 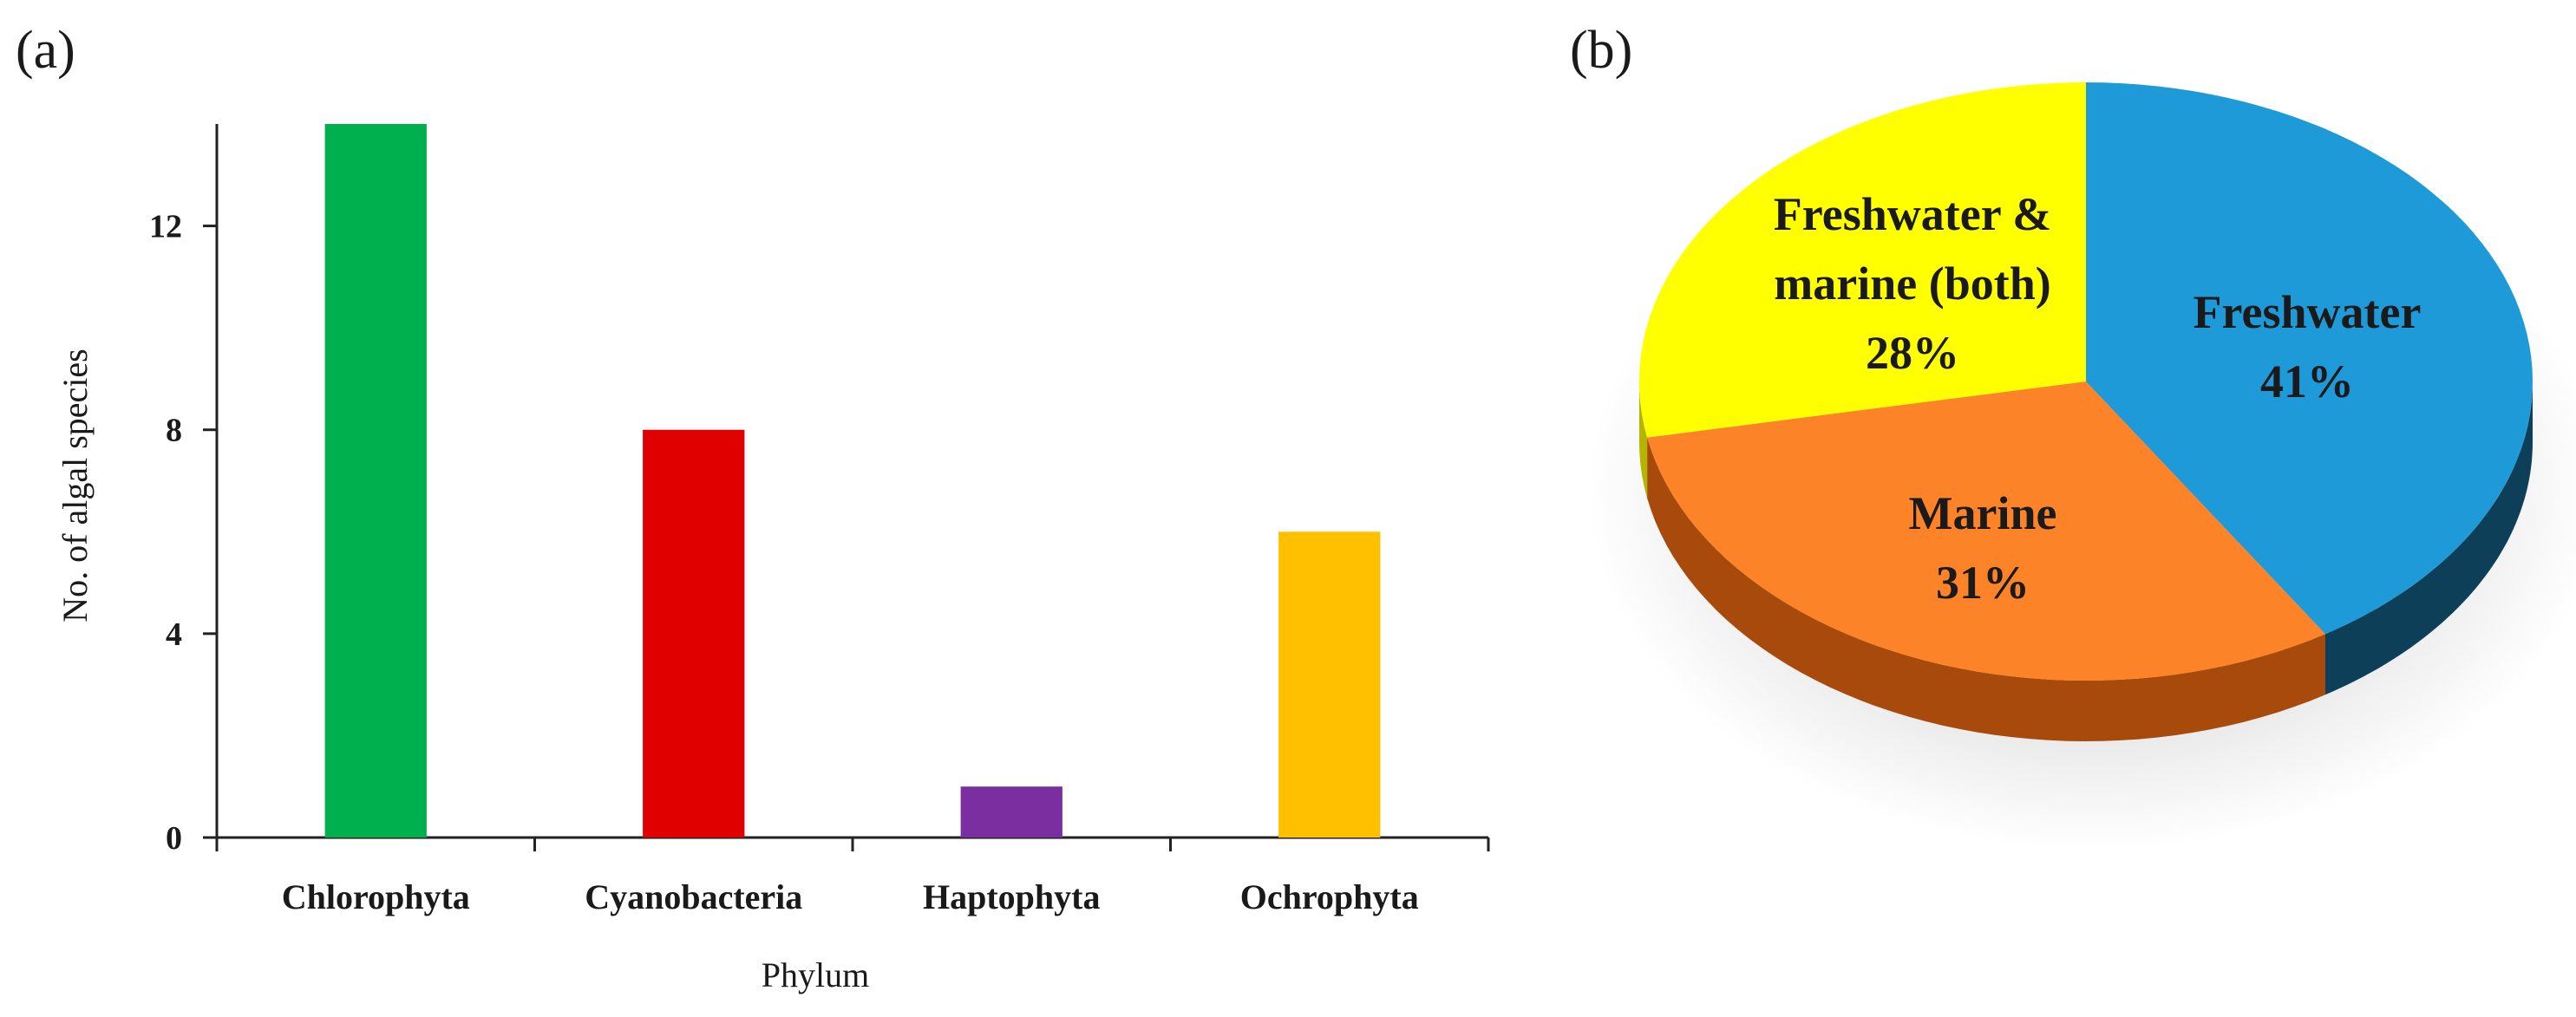 I want to click on pie-label-value: 41%, so click(x=2307, y=381).